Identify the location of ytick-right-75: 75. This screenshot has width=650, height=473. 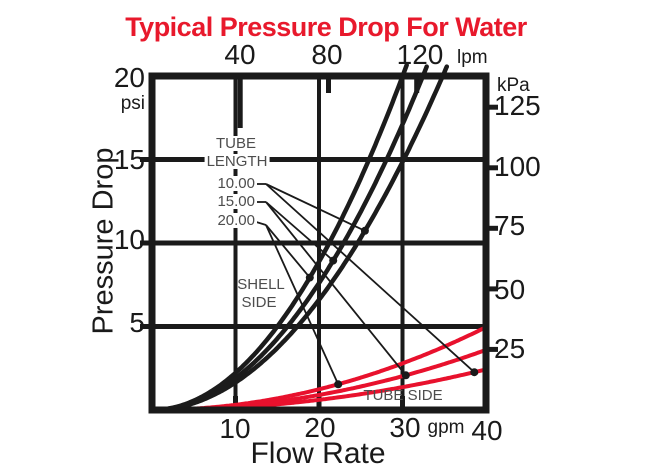
(510, 225).